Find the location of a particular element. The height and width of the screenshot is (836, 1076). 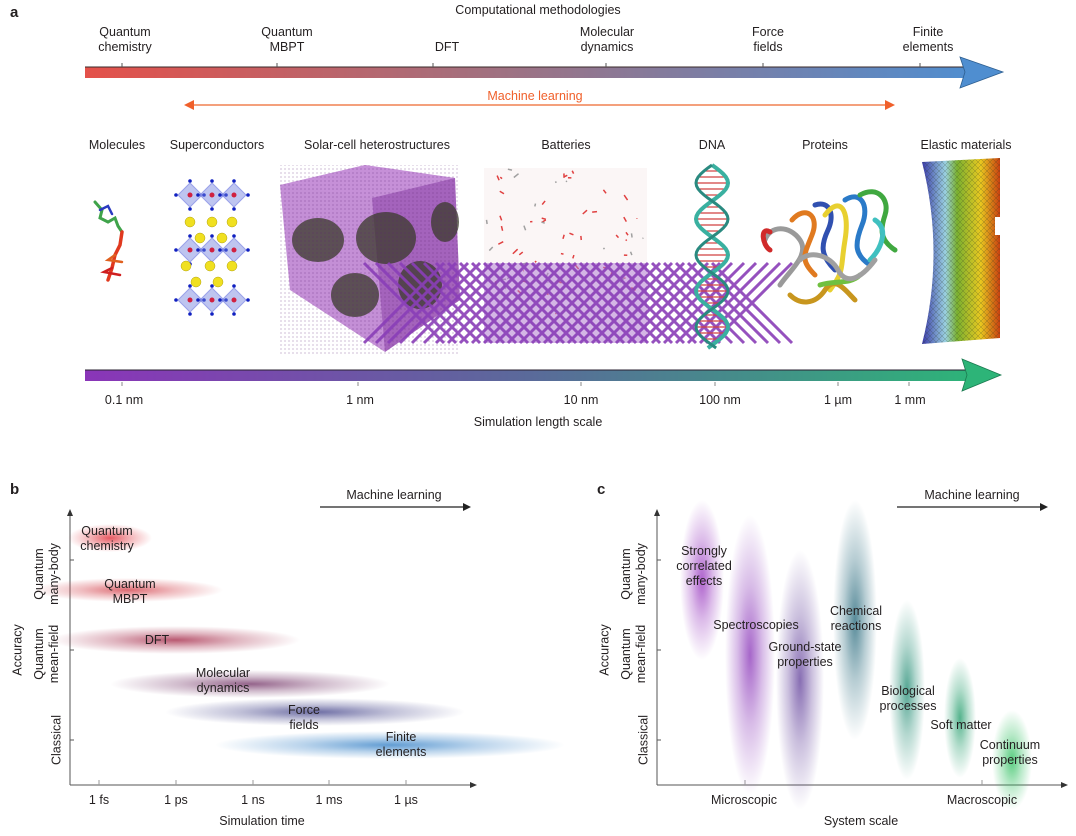

system-label-molecules: Molecules is located at coordinates (117, 145).